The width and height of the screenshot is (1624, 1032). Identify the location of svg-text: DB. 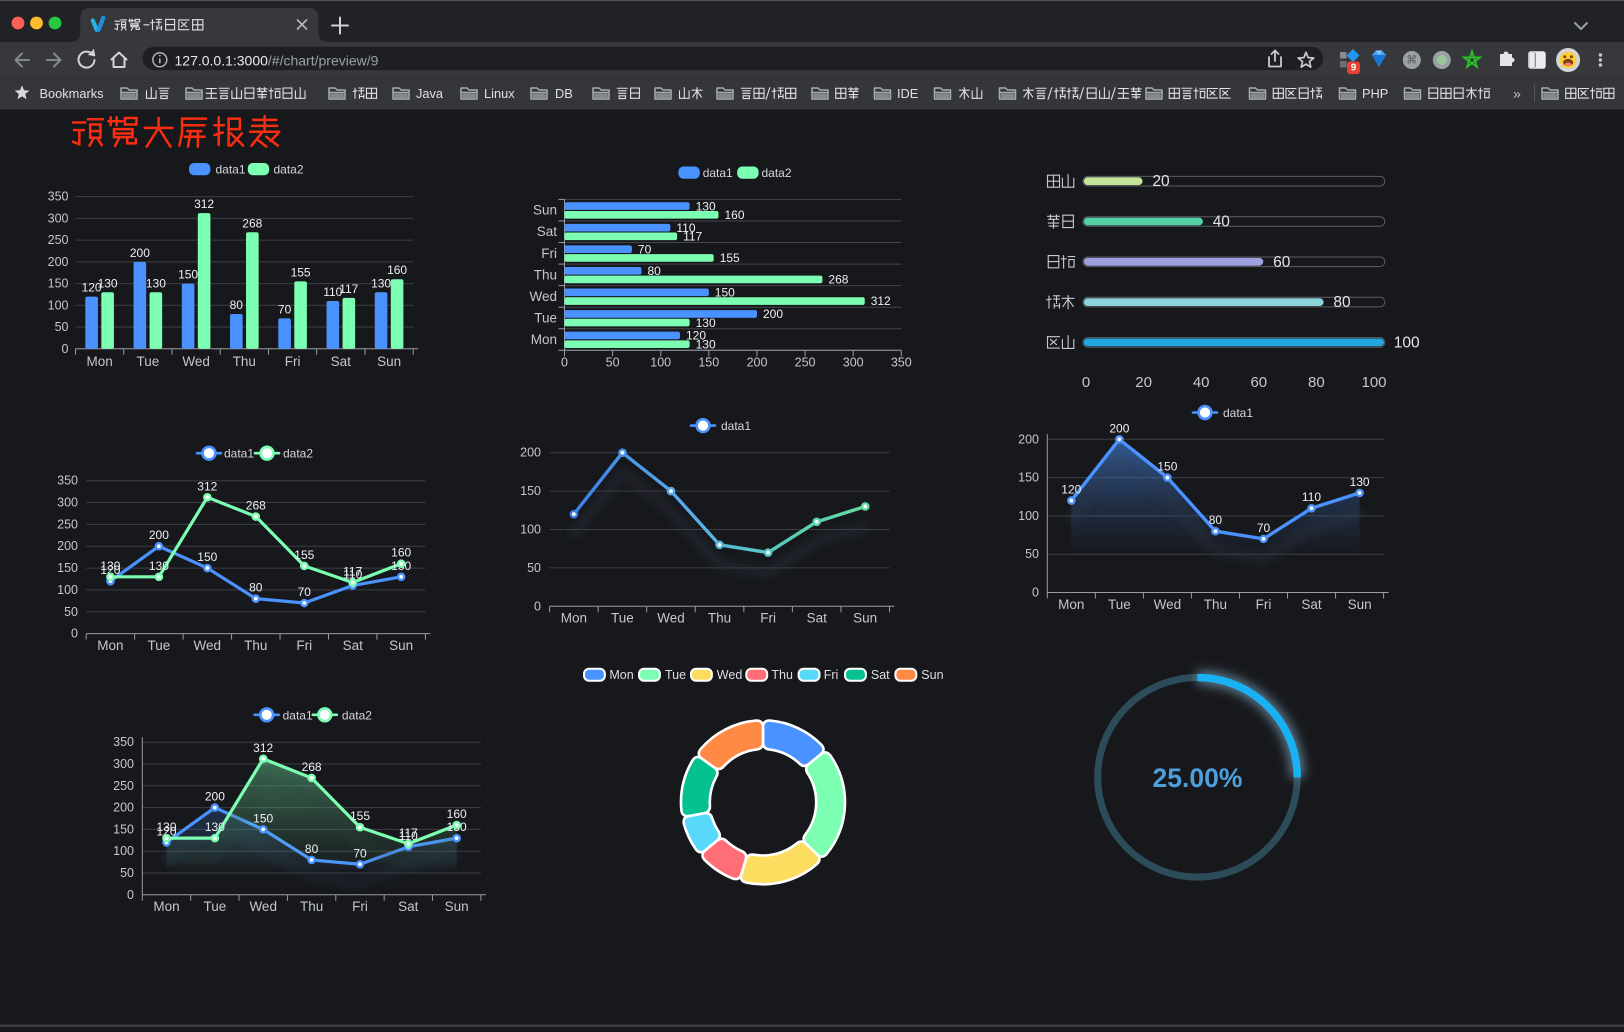
(564, 93).